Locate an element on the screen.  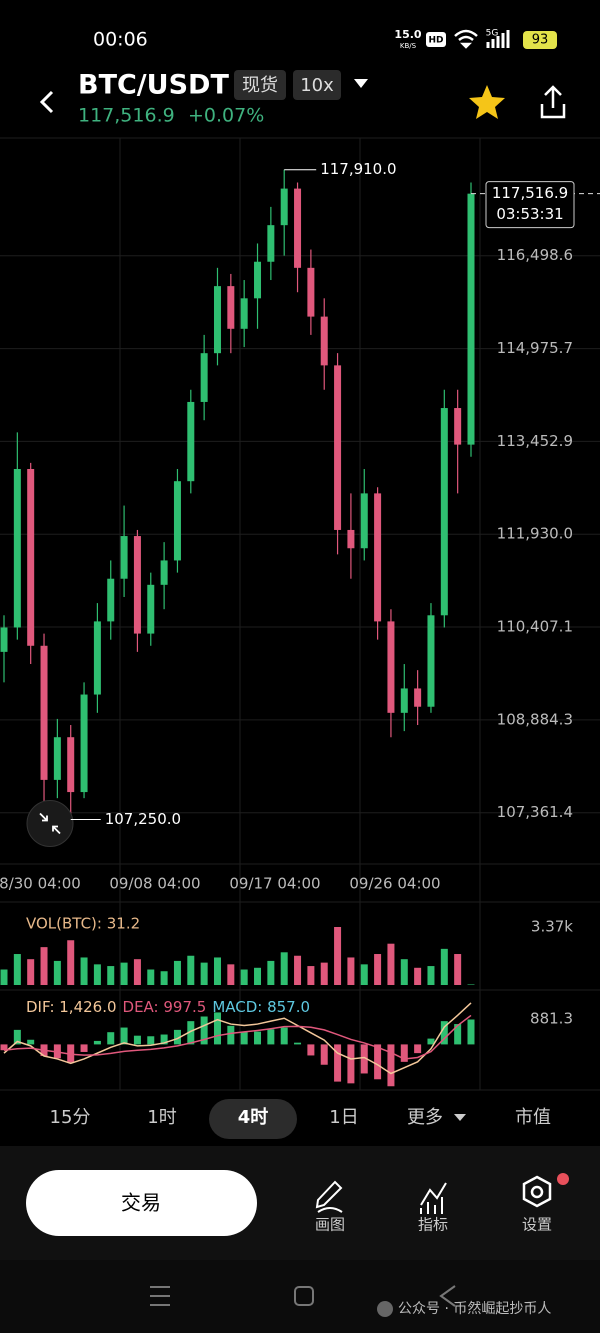
timeframe-tab: 1日 is located at coordinates (343, 1117).